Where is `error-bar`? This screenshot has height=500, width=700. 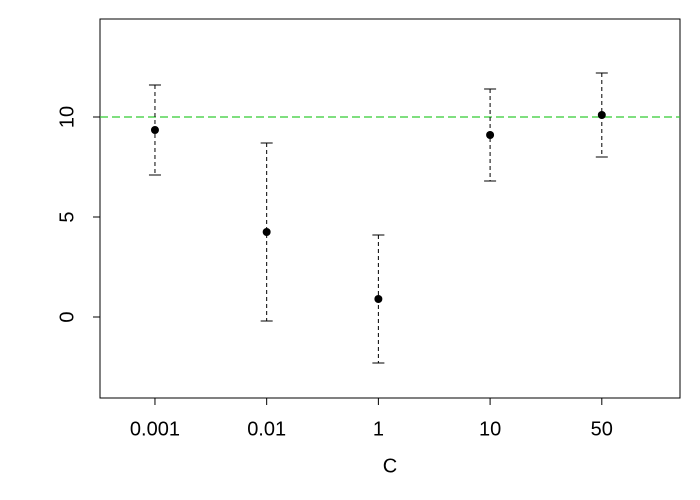 error-bar is located at coordinates (266, 232).